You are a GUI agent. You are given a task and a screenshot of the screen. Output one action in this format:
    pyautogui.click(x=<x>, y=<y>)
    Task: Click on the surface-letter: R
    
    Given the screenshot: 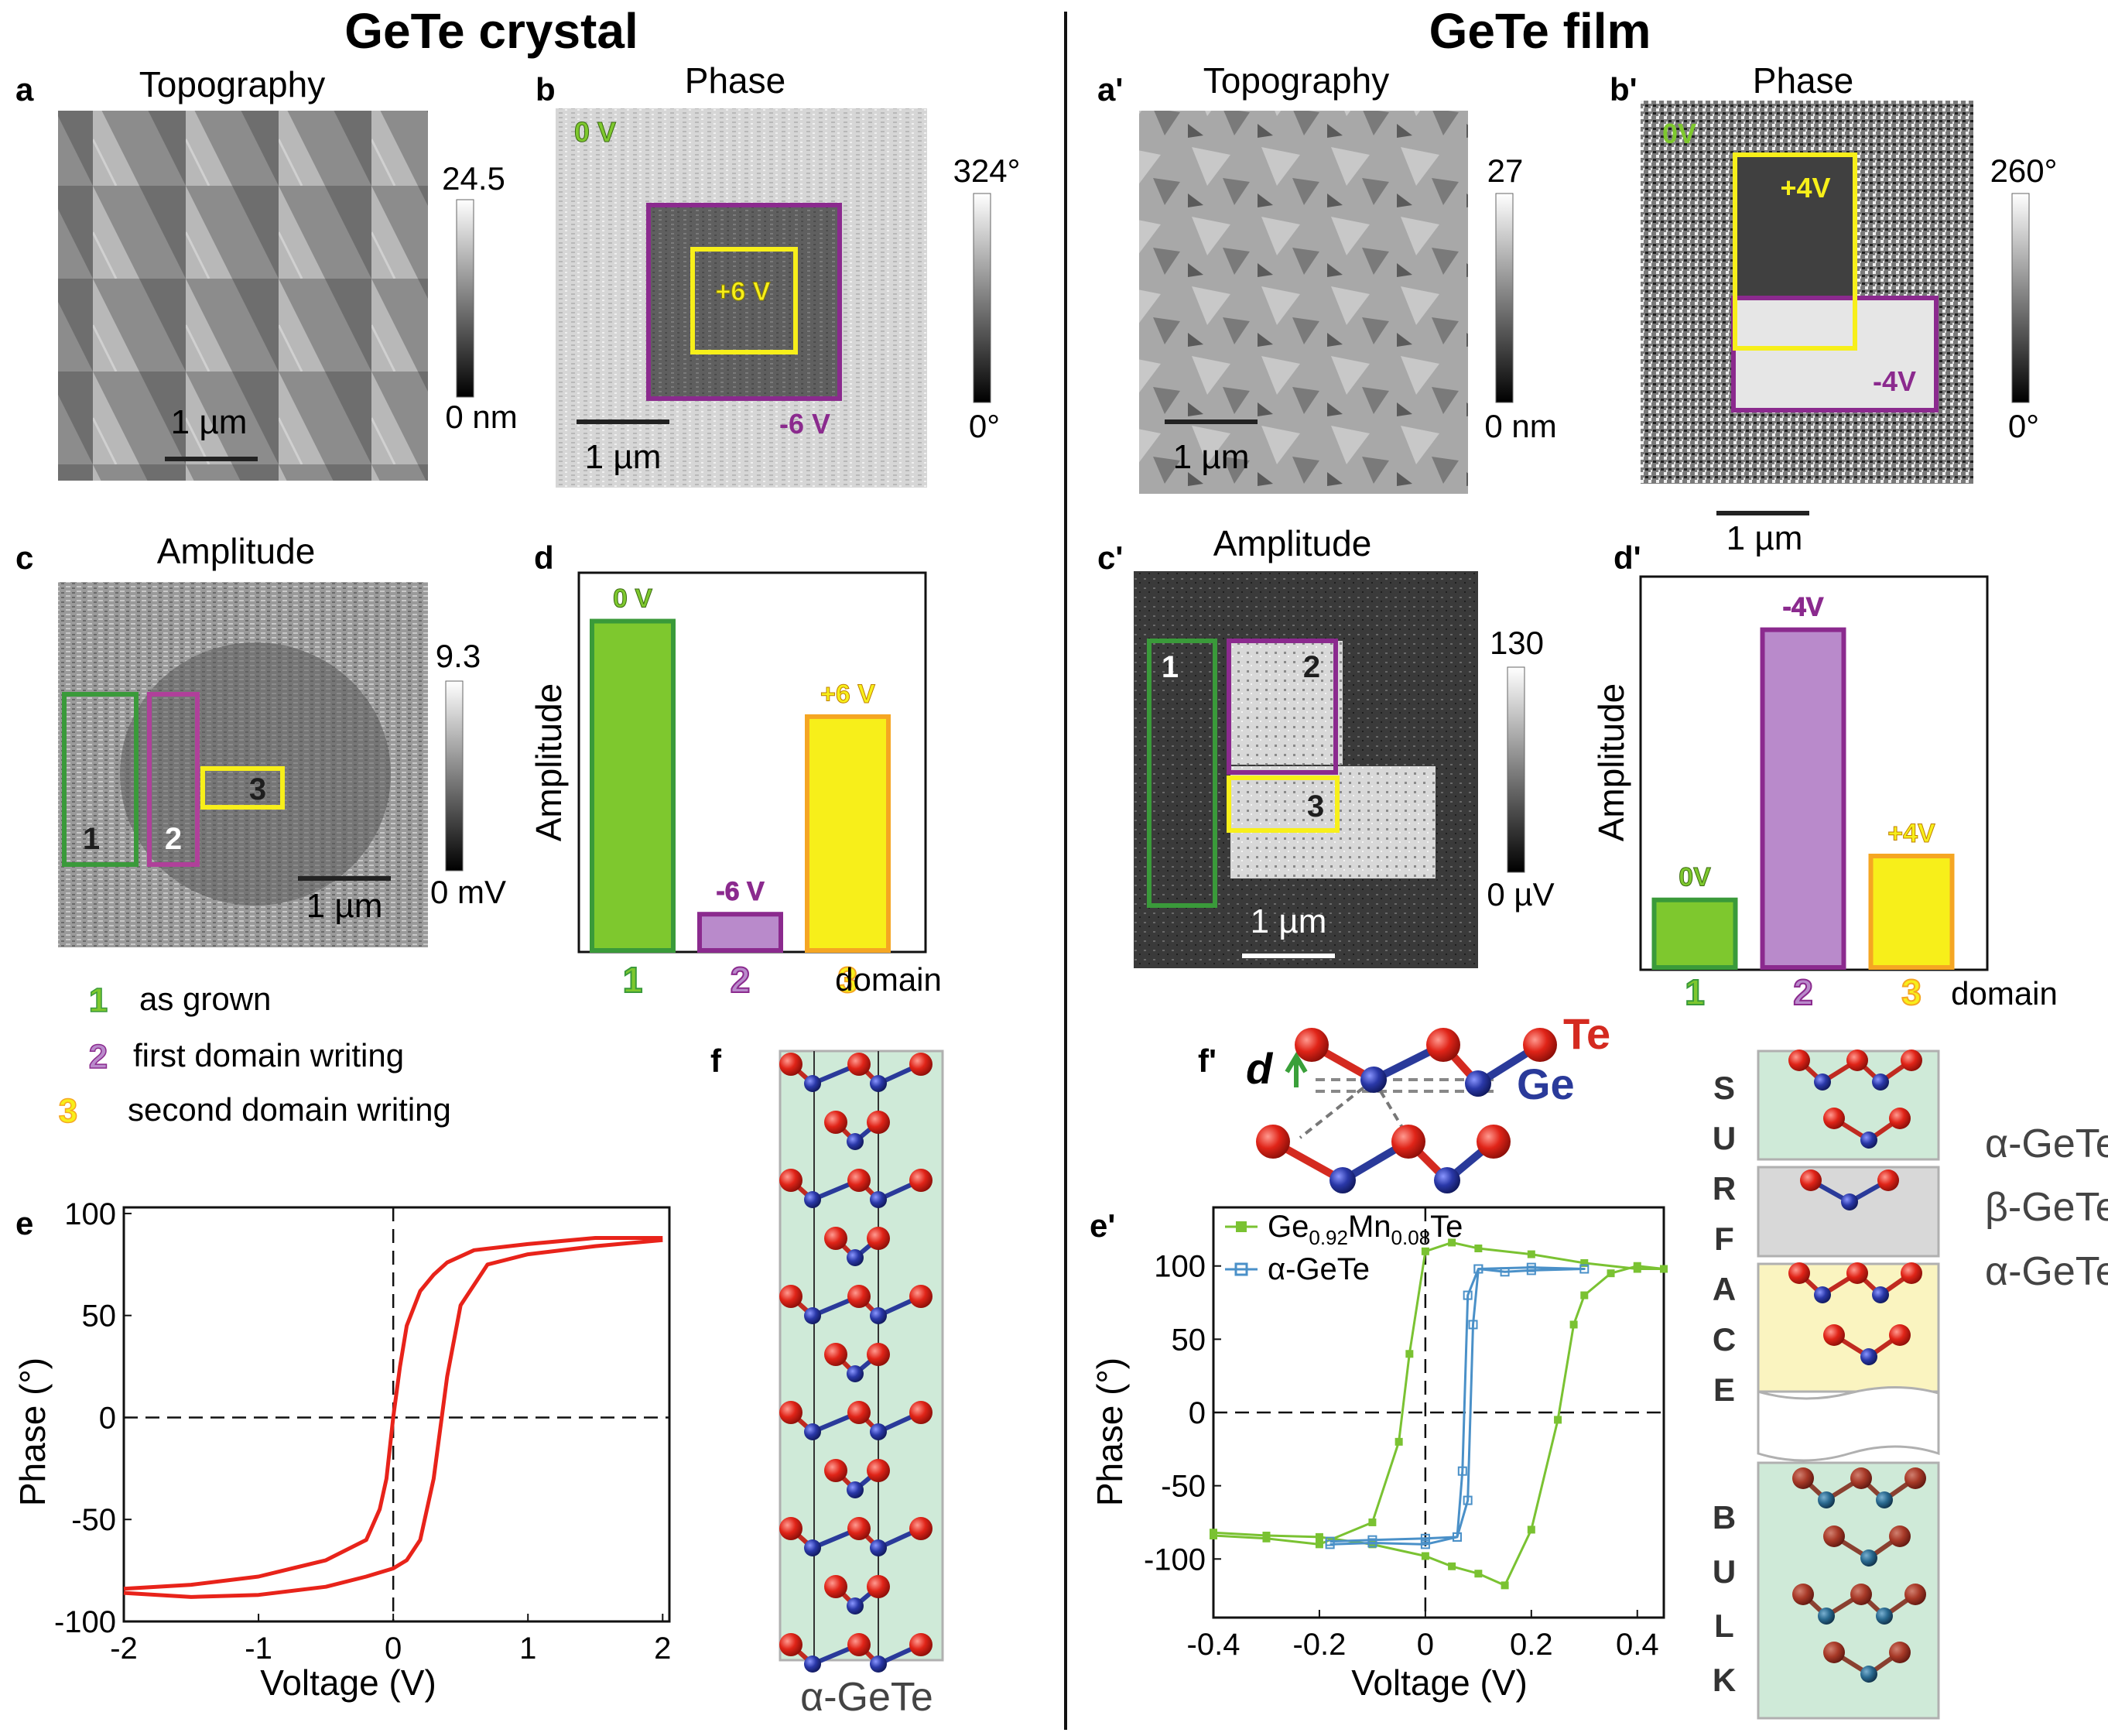 What is the action you would take?
    pyautogui.click(x=1724, y=1188)
    